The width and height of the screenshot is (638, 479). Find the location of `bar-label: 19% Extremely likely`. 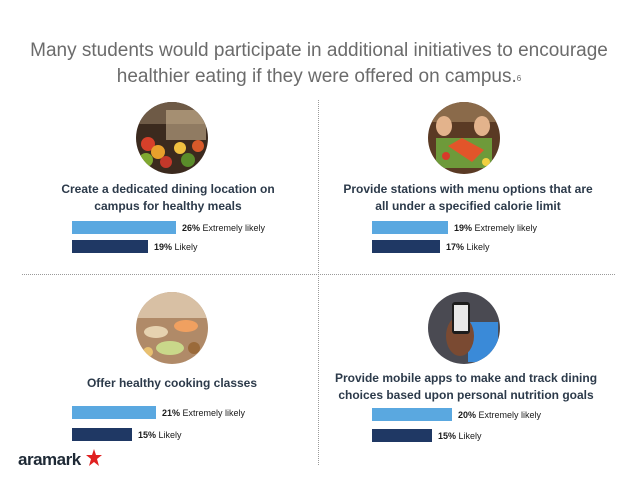

bar-label: 19% Extremely likely is located at coordinates (496, 228).